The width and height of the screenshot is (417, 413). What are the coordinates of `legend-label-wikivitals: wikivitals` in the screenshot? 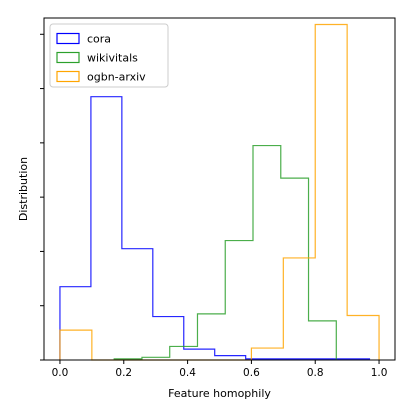 It's located at (112, 58).